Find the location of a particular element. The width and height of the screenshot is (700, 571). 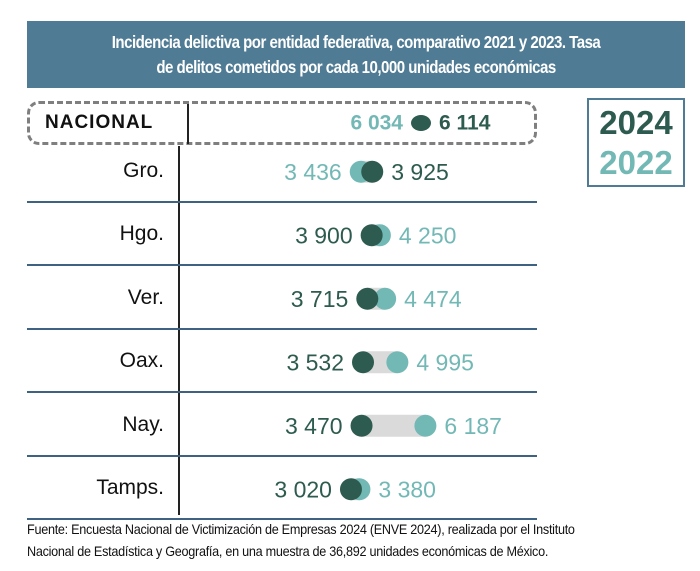

value-label-2022: 3 436 is located at coordinates (313, 172).